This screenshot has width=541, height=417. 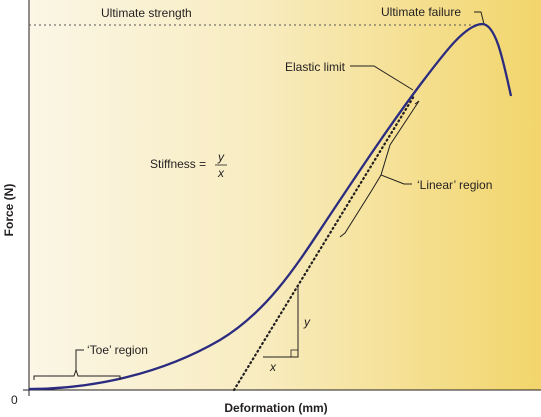 I want to click on stiffness-numerator: y, so click(x=221, y=157).